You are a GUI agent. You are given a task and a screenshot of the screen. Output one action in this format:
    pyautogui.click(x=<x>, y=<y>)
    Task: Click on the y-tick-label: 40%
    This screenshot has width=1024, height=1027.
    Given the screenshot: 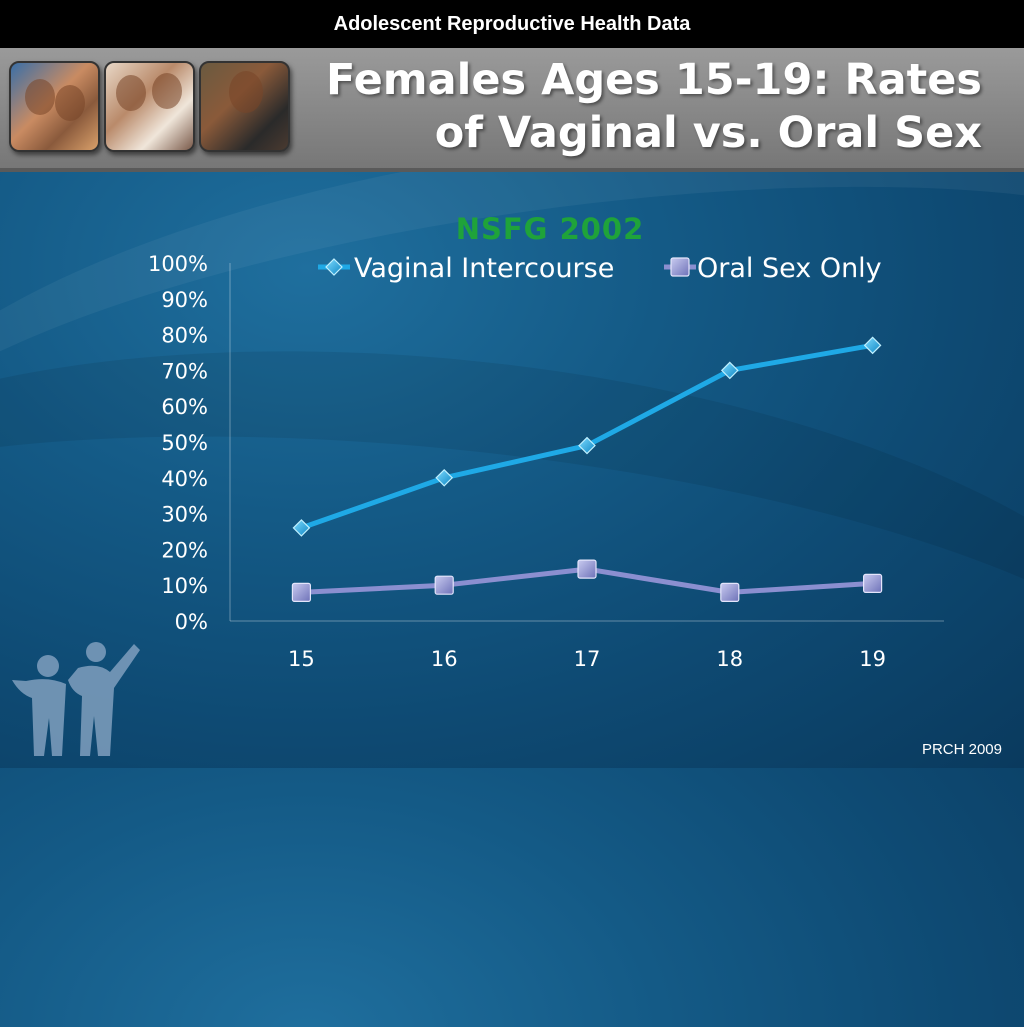 What is the action you would take?
    pyautogui.click(x=184, y=479)
    